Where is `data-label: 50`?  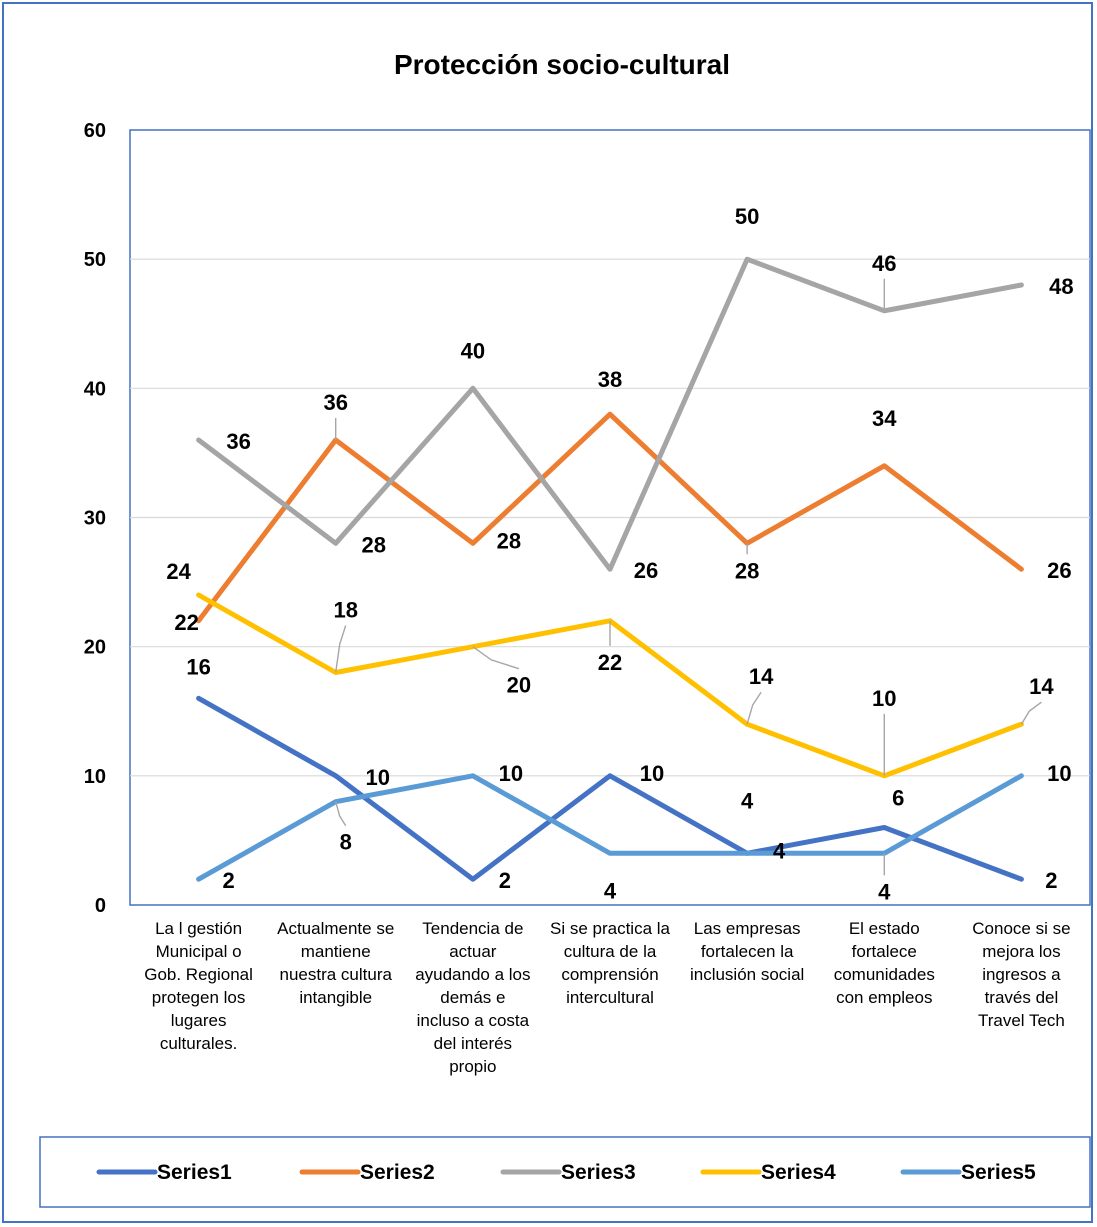
data-label: 50 is located at coordinates (747, 216).